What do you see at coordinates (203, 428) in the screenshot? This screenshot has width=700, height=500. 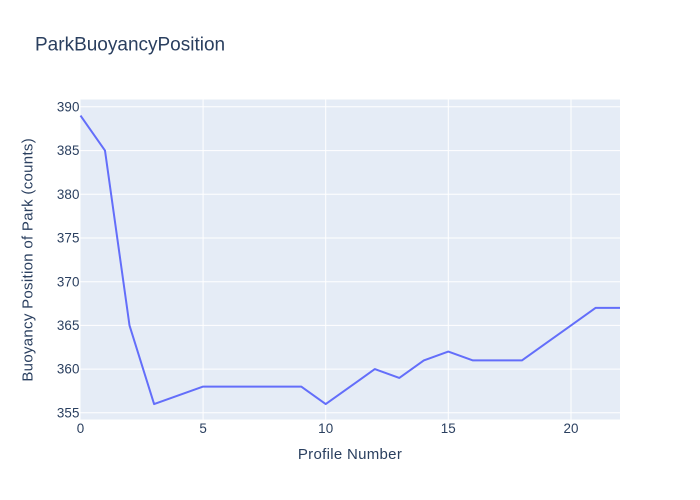 I see `svg-text: 5` at bounding box center [203, 428].